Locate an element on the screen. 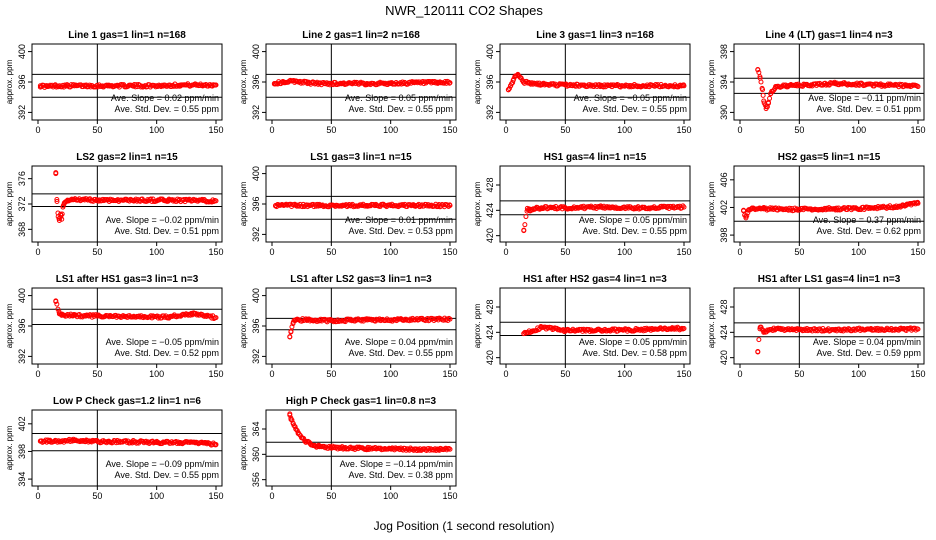 The height and width of the screenshot is (540, 936). slope-annotation: Ave. Slope = 0.02 ppm/min is located at coordinates (165, 98).